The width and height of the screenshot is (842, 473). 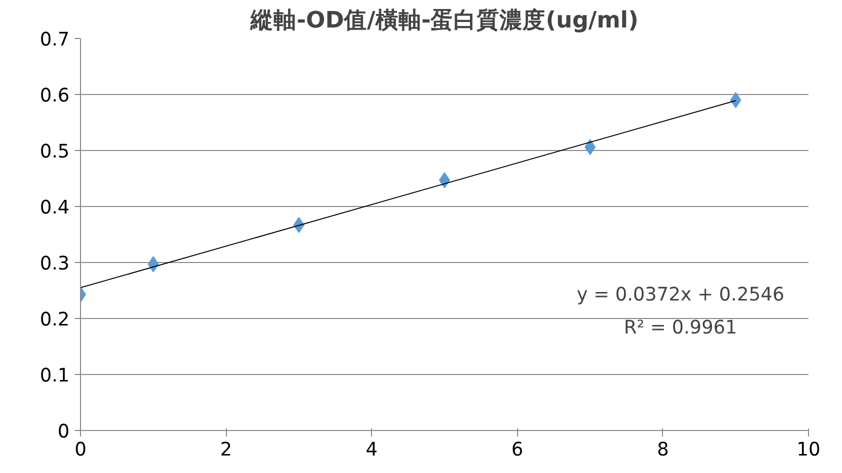 I want to click on y-tick-label: 0.6, so click(x=55, y=96).